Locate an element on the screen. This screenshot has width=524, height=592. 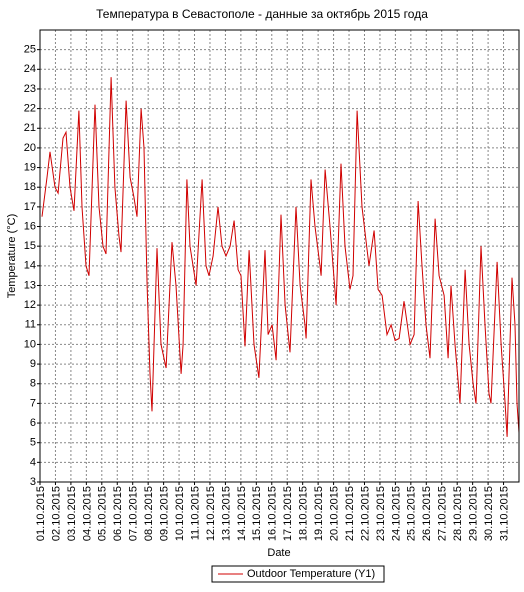
y-axis-label: Temperature (°C) is located at coordinates (12, 256).